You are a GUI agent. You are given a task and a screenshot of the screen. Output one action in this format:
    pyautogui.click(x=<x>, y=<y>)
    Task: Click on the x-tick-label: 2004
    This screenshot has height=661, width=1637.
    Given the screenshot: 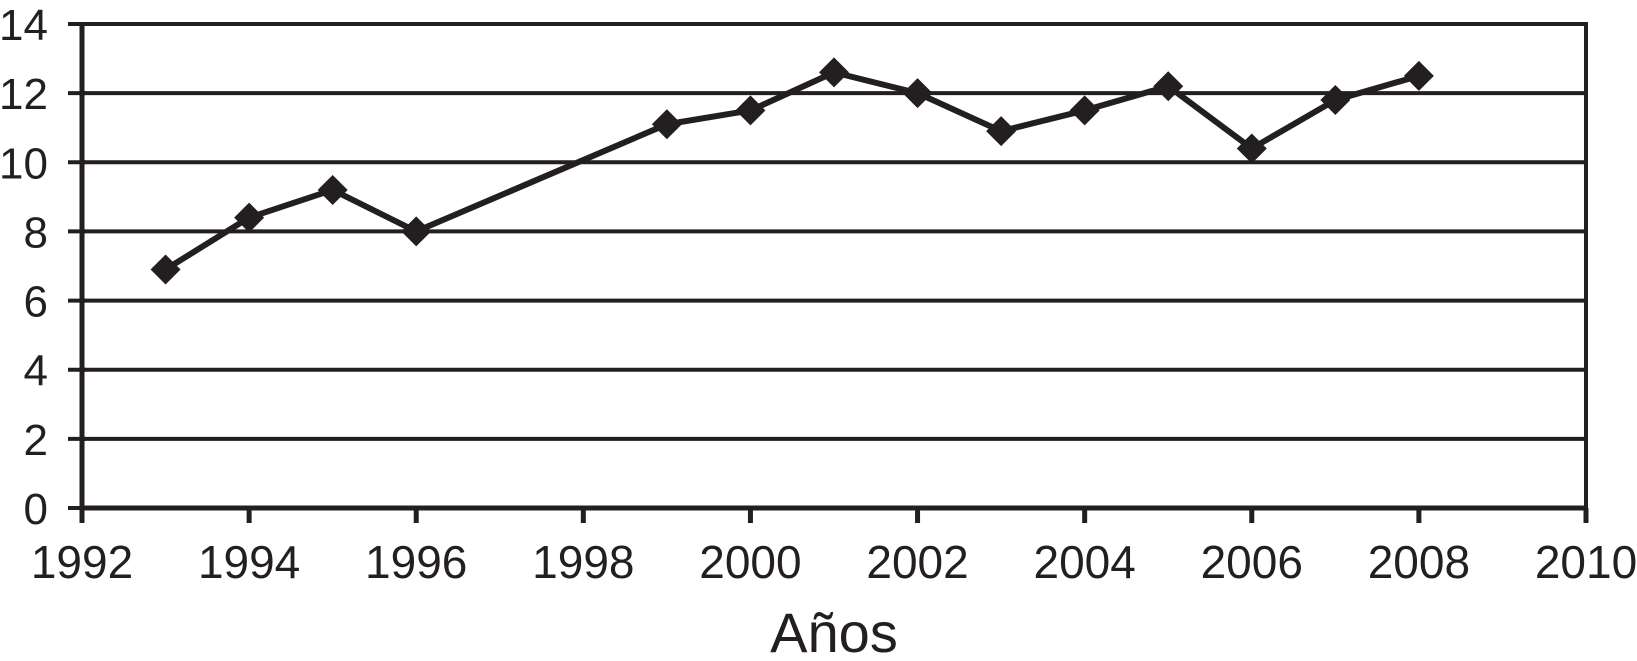 What is the action you would take?
    pyautogui.click(x=1084, y=562)
    